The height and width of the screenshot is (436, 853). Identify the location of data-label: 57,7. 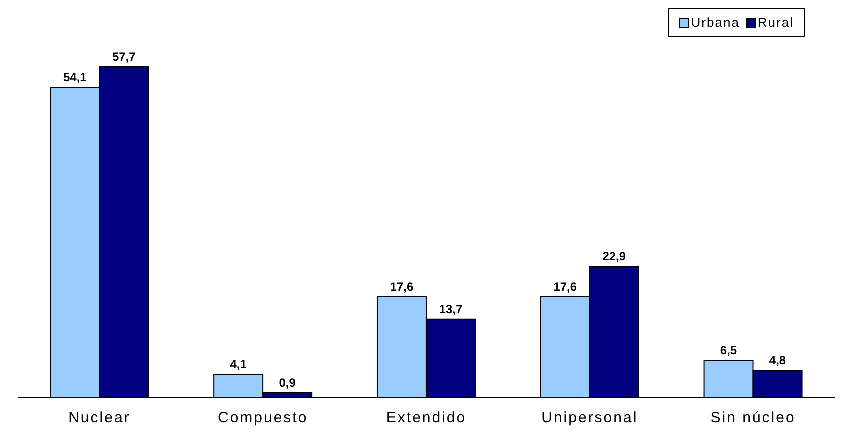
(124, 57).